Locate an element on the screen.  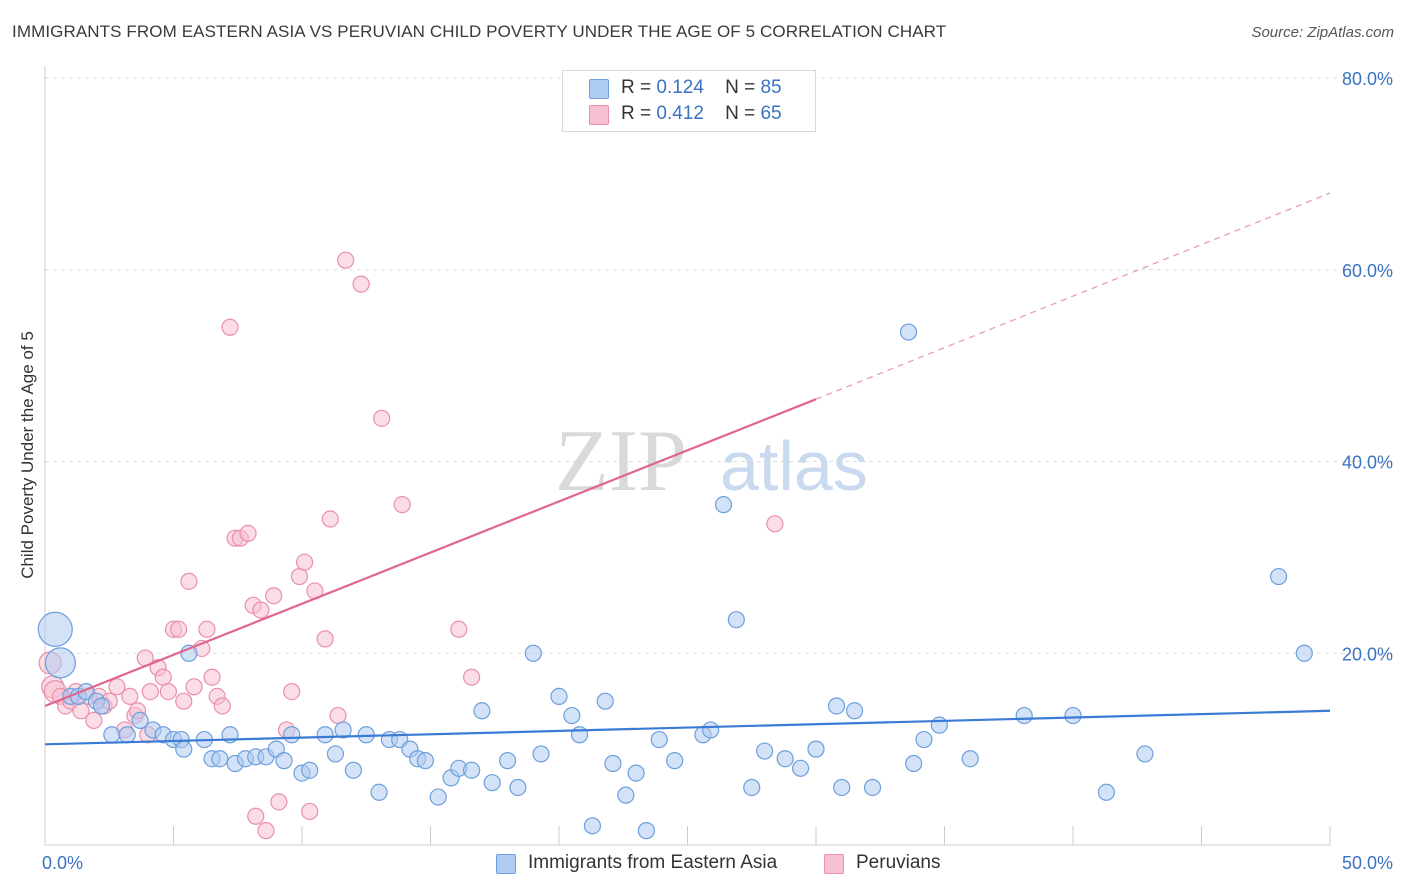
peruvians-trend-extension is located at coordinates (1073, 296).